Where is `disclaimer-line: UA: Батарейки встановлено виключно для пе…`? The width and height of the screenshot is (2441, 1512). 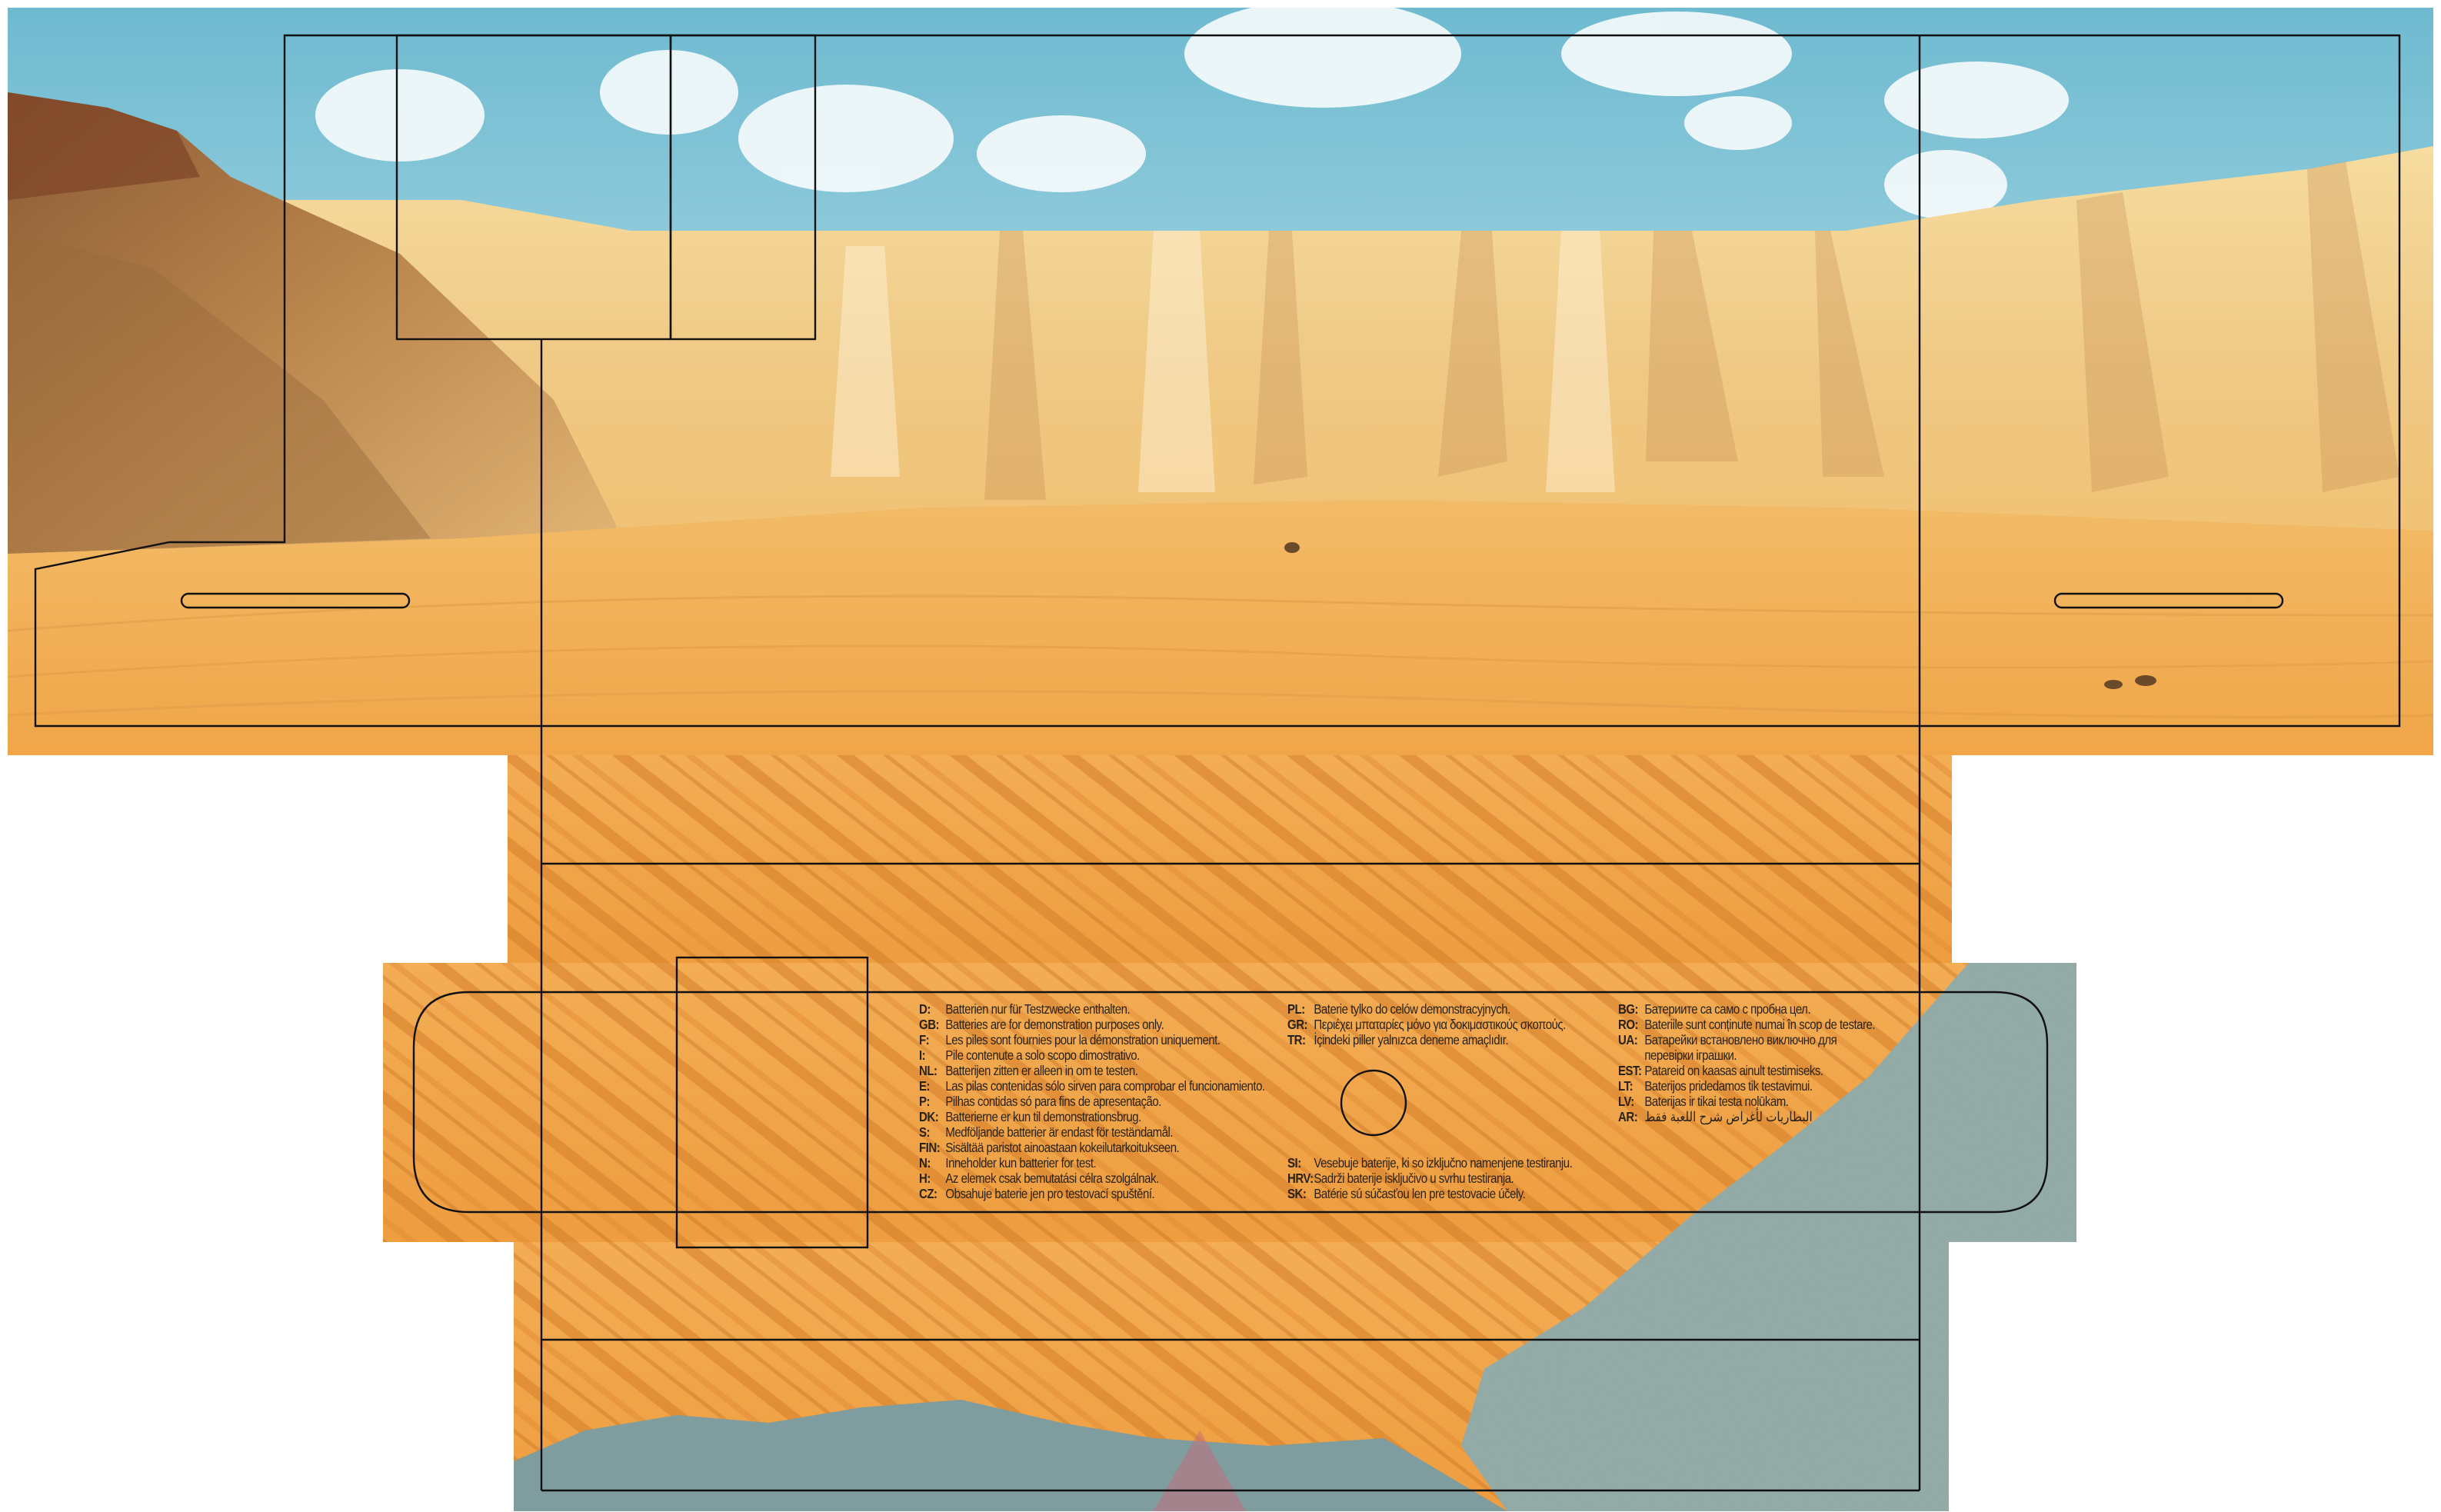
disclaimer-line: UA: Батарейки встановлено виключно для пе… is located at coordinates (1727, 1047).